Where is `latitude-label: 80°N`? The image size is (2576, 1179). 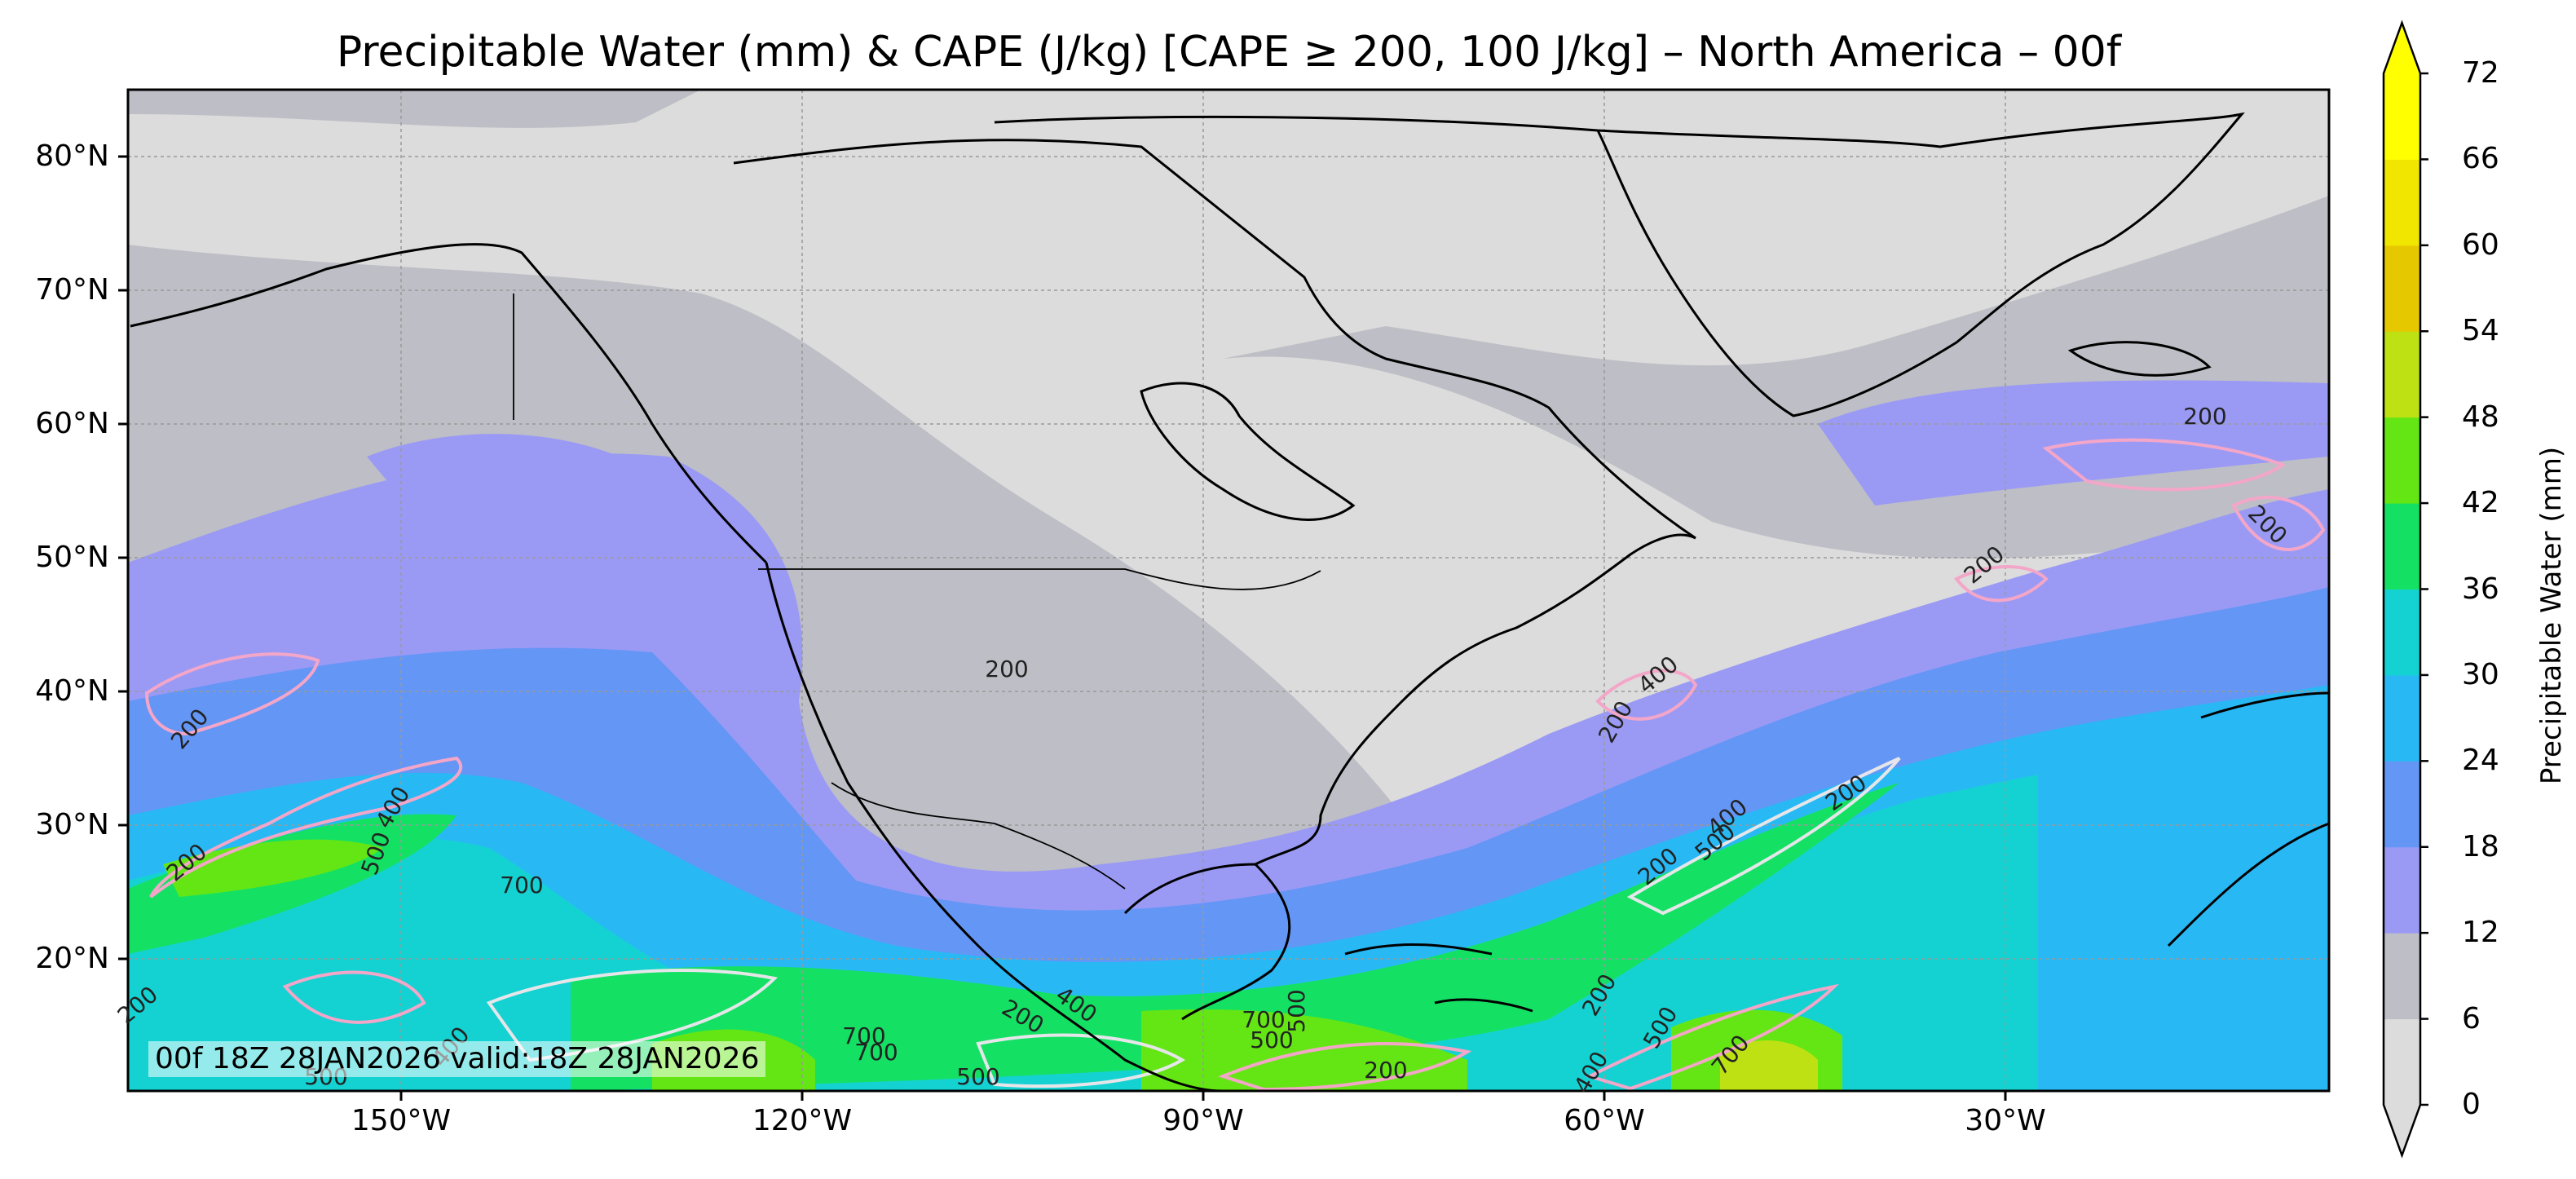
latitude-label: 80°N is located at coordinates (72, 156).